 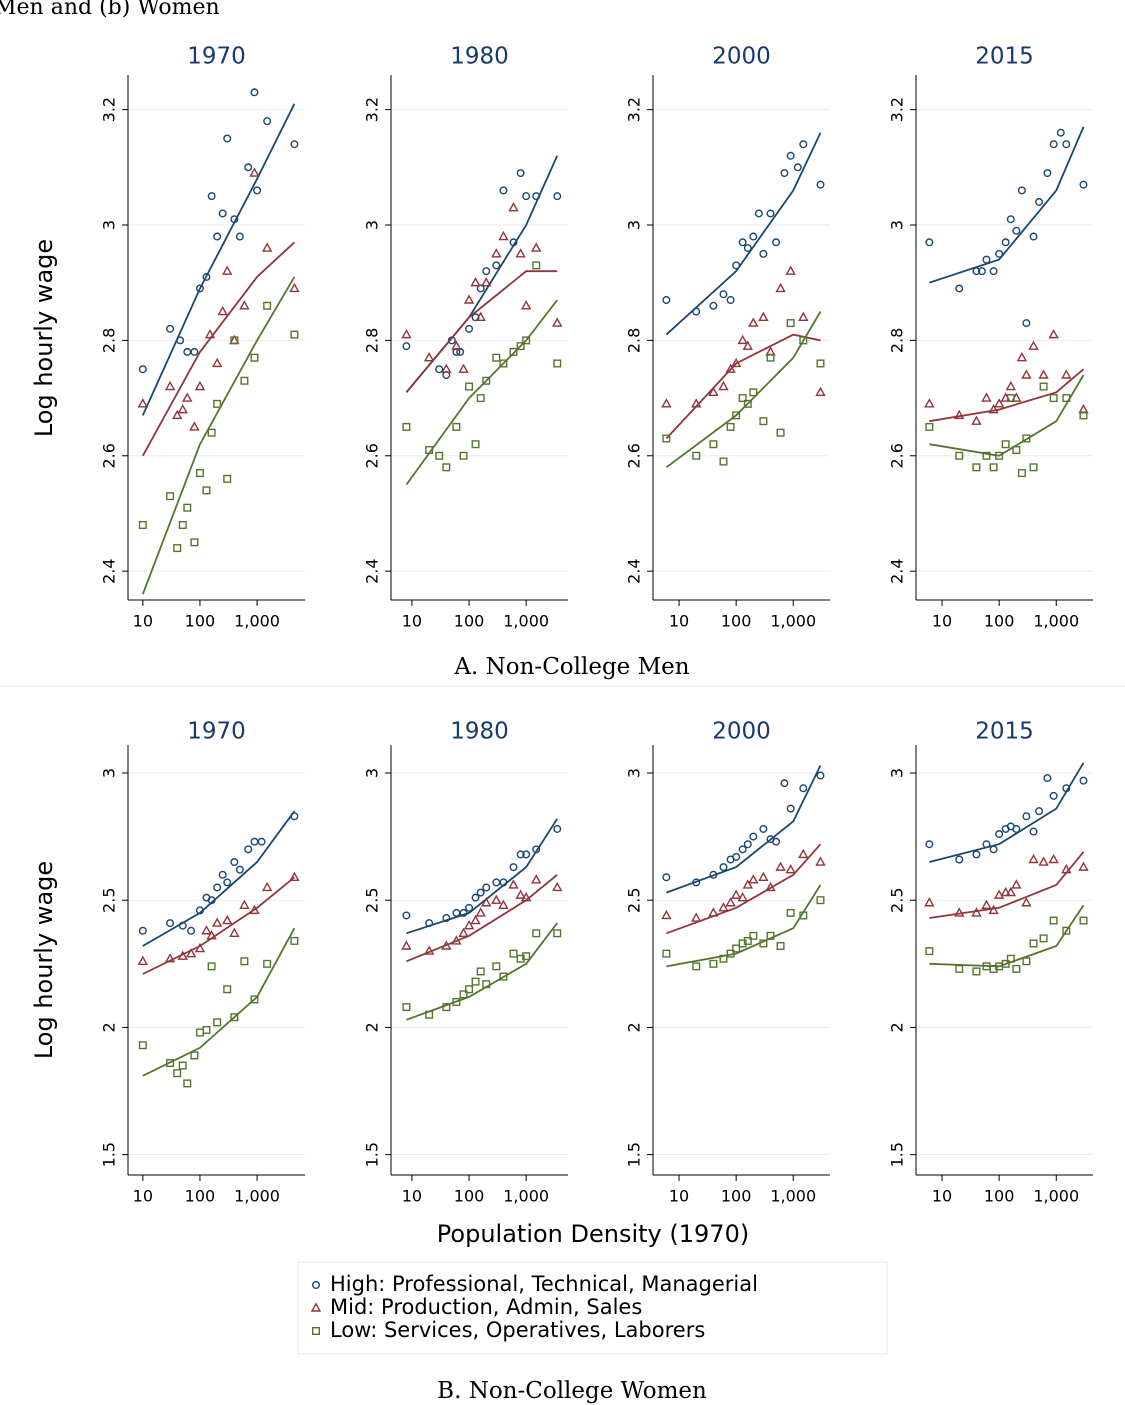 What do you see at coordinates (469, 1196) in the screenshot?
I see `x-tick-label: 100` at bounding box center [469, 1196].